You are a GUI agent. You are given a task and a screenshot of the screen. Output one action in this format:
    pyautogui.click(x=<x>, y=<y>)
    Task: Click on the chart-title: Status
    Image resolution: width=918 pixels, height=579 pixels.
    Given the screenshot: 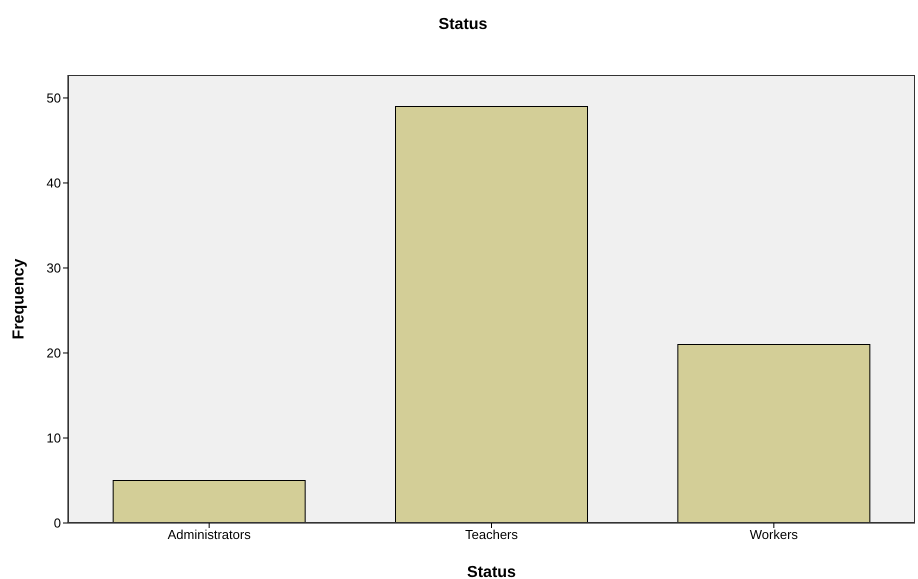 What is the action you would take?
    pyautogui.click(x=463, y=25)
    